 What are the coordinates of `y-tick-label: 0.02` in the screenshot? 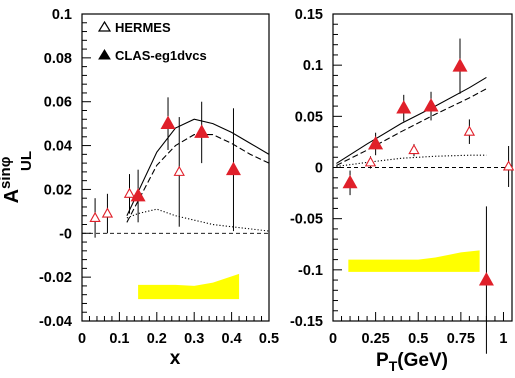 It's located at (58, 190).